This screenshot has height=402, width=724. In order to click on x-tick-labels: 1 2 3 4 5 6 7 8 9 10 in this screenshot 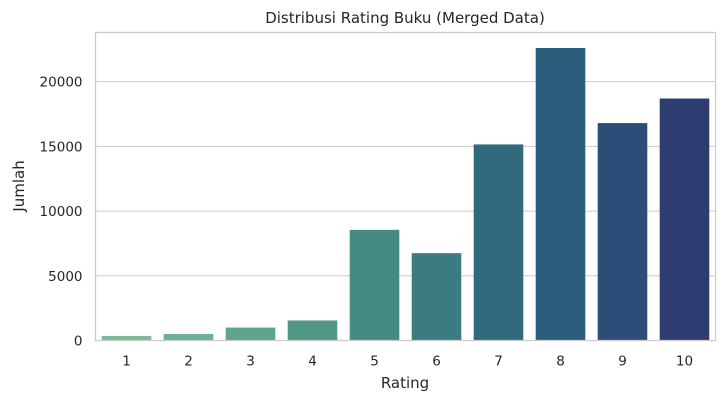, I will do `click(407, 362)`.